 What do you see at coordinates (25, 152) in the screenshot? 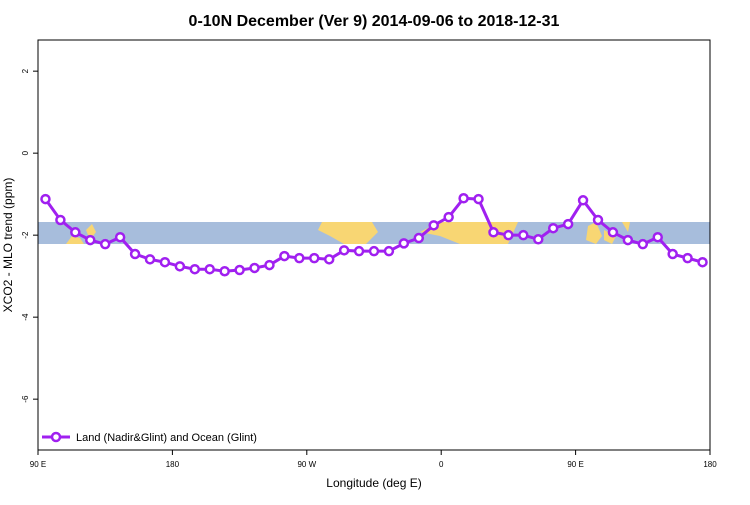
I see `y-tick-label: 0` at bounding box center [25, 152].